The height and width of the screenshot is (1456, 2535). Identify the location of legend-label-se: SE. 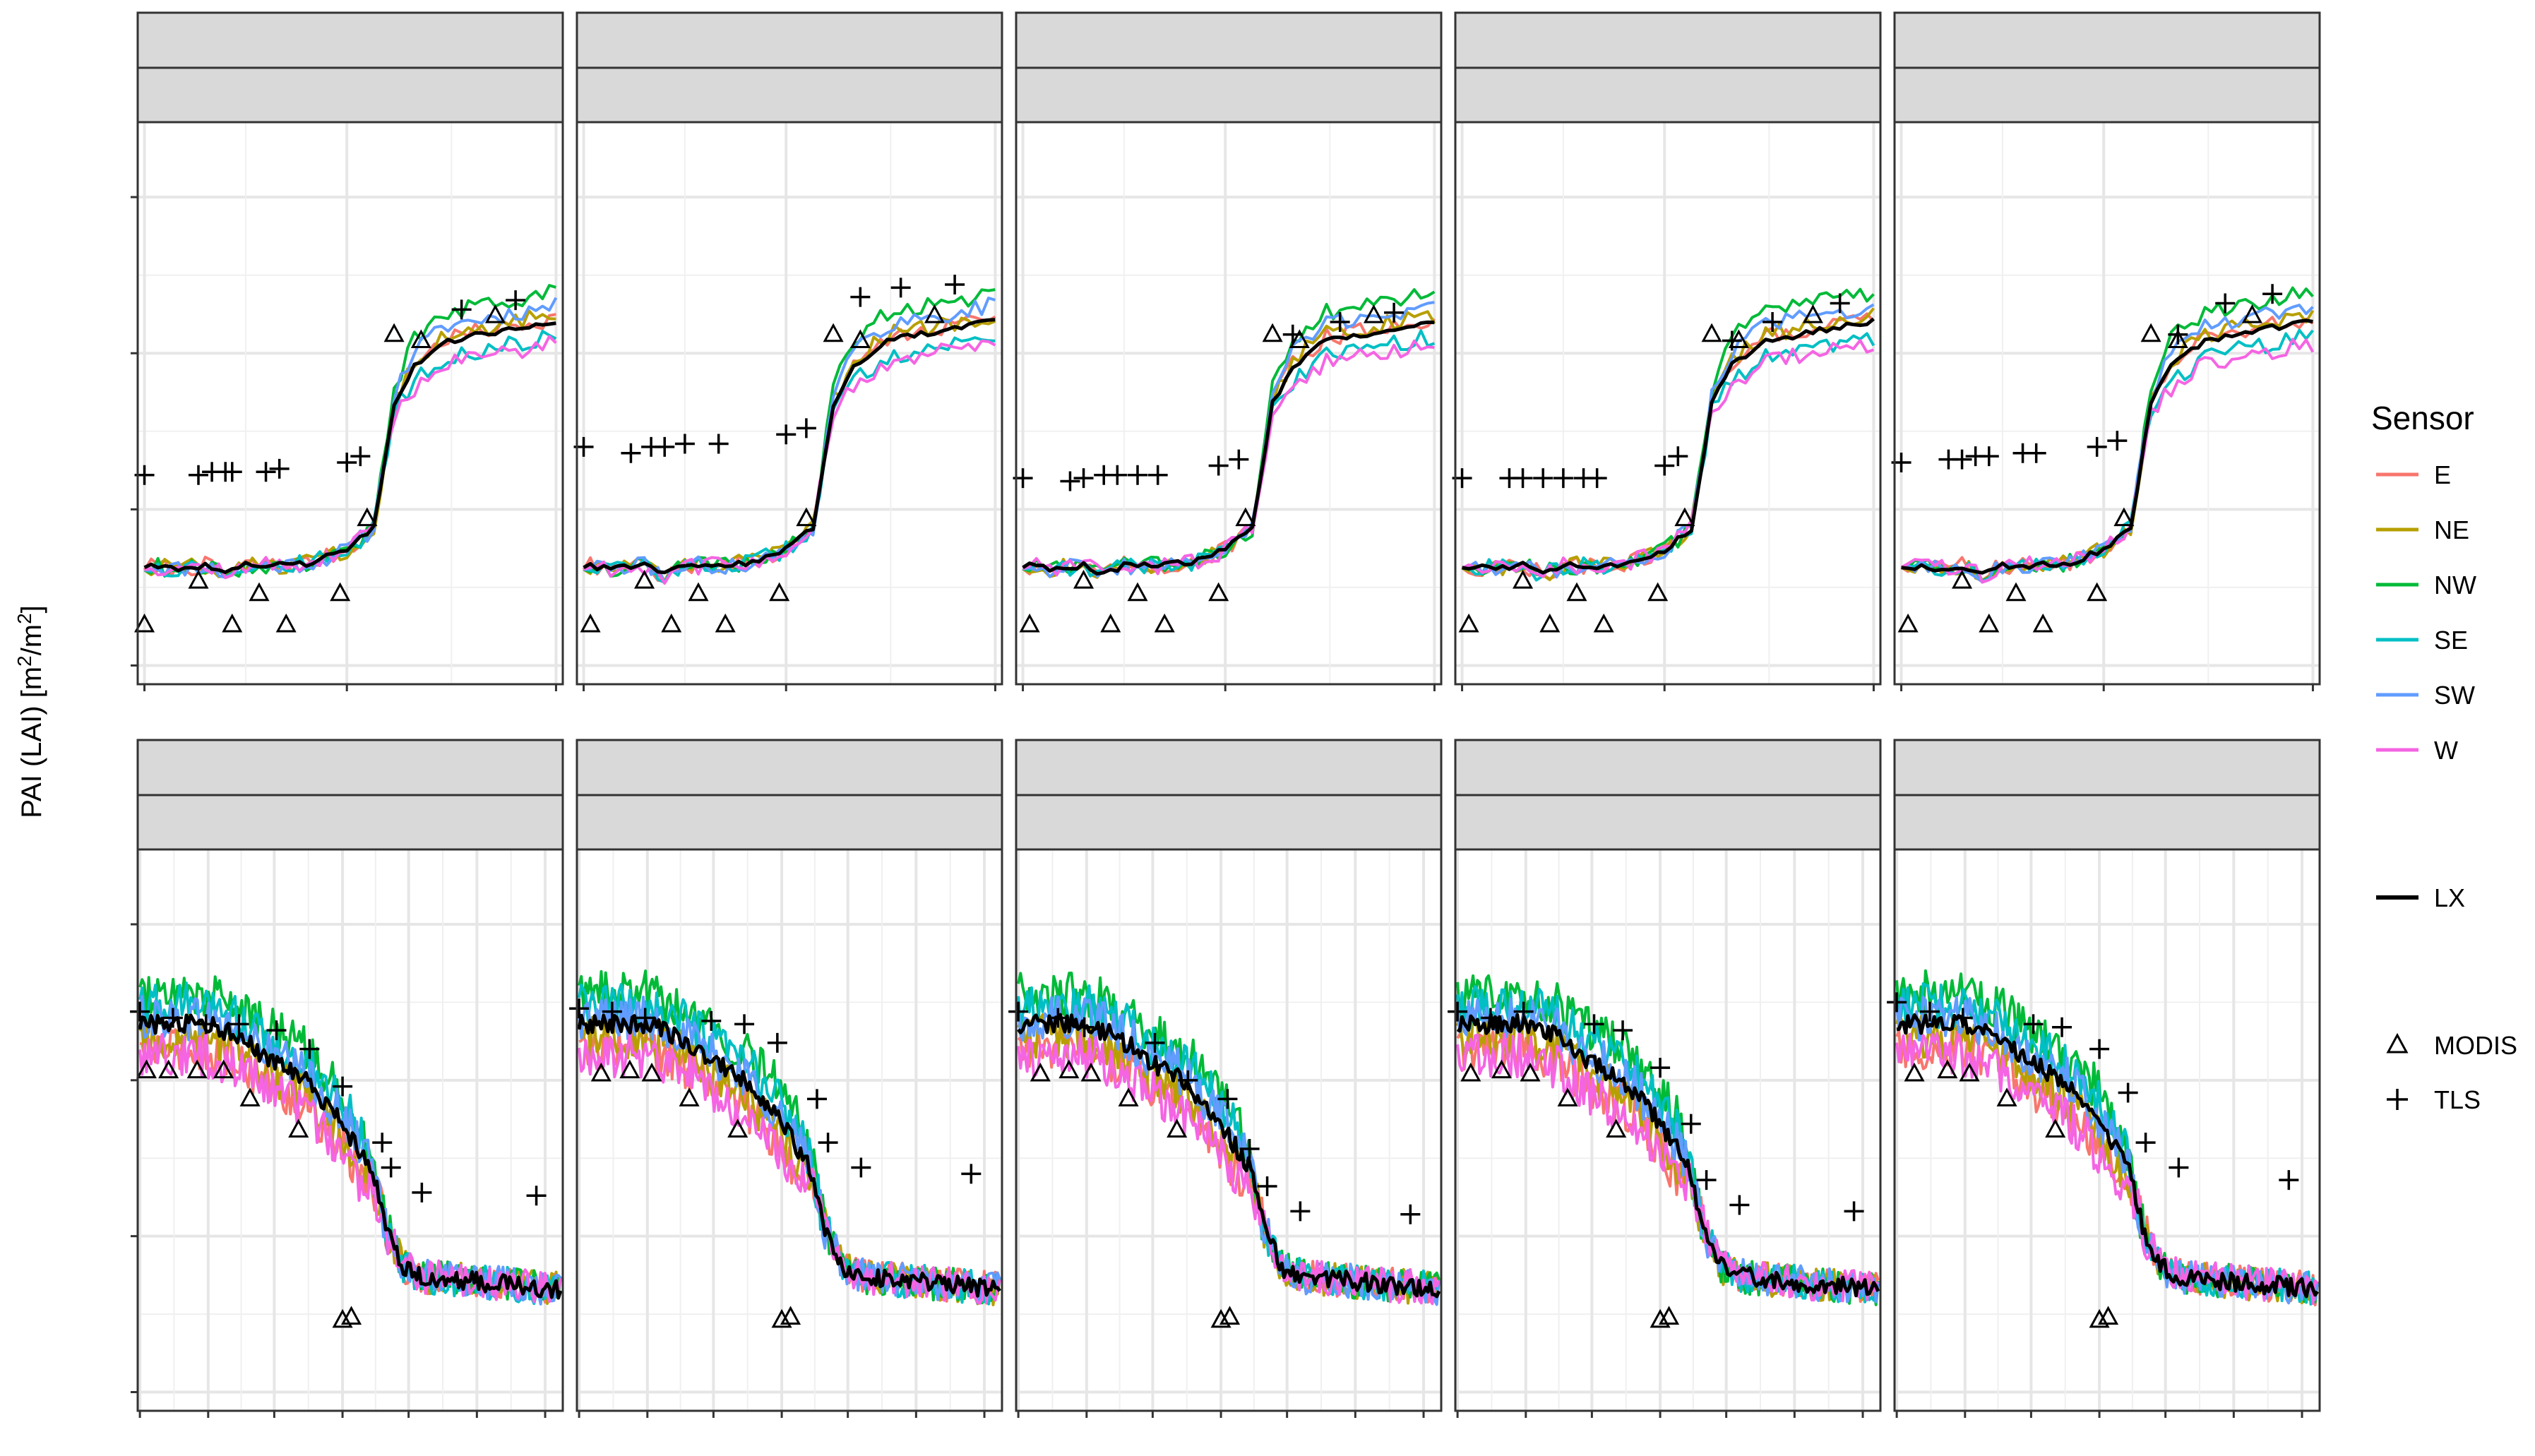
(2451, 640).